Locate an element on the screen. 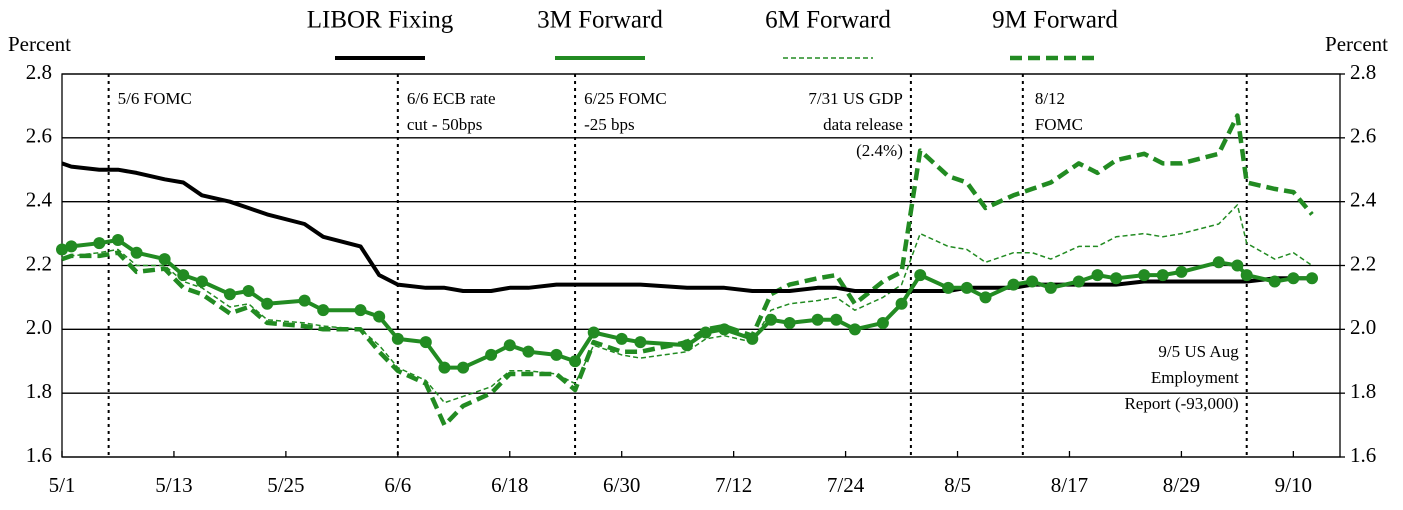 This screenshot has height=510, width=1403. x-tick-label: 5/25 is located at coordinates (285, 485).